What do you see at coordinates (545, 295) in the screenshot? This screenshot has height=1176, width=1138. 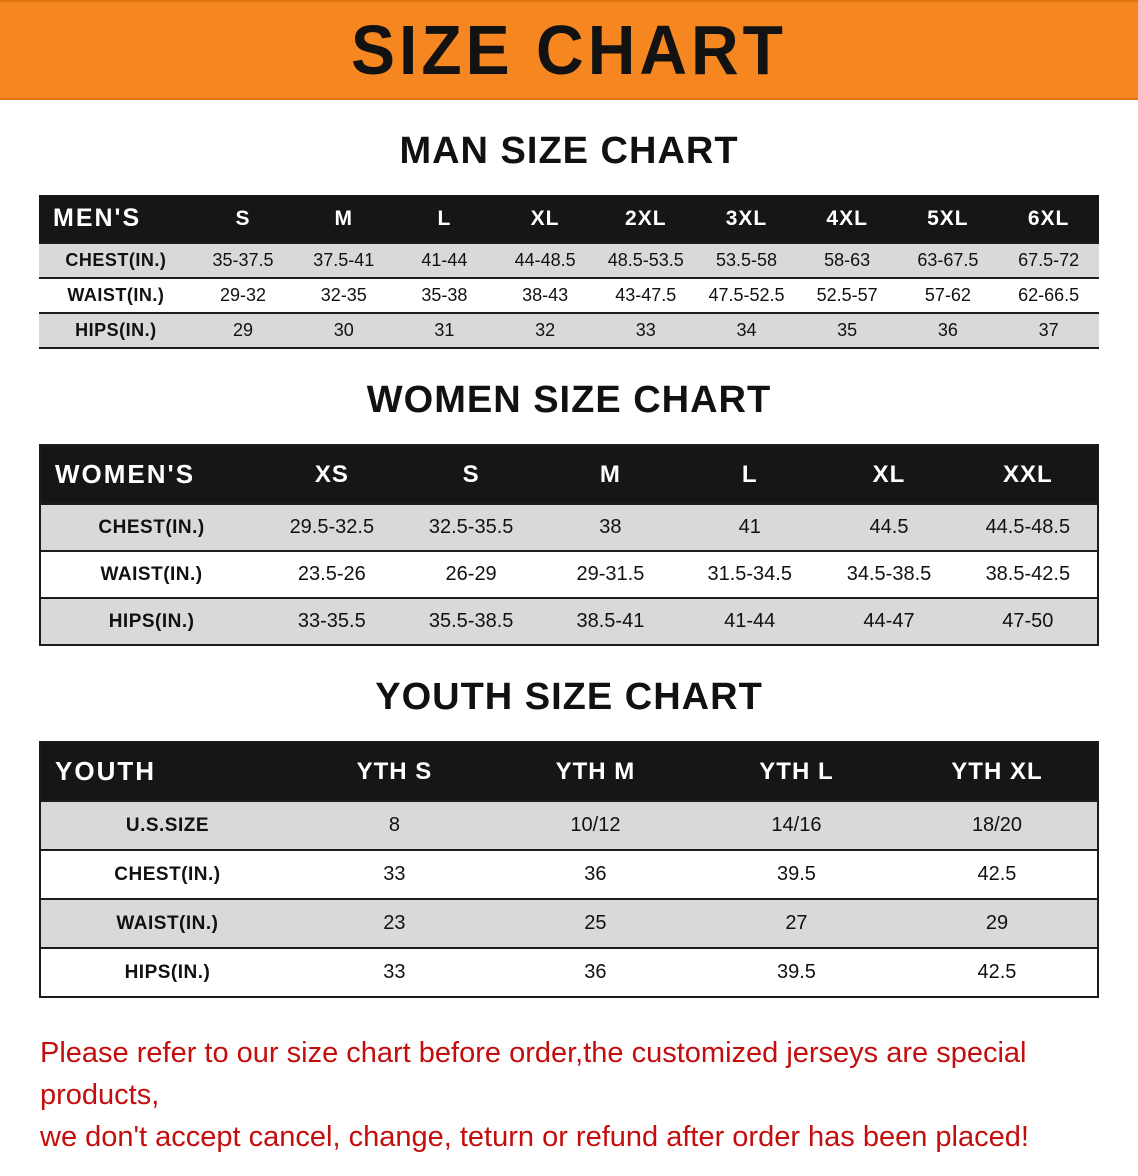 I see `value-cell: 38-43` at bounding box center [545, 295].